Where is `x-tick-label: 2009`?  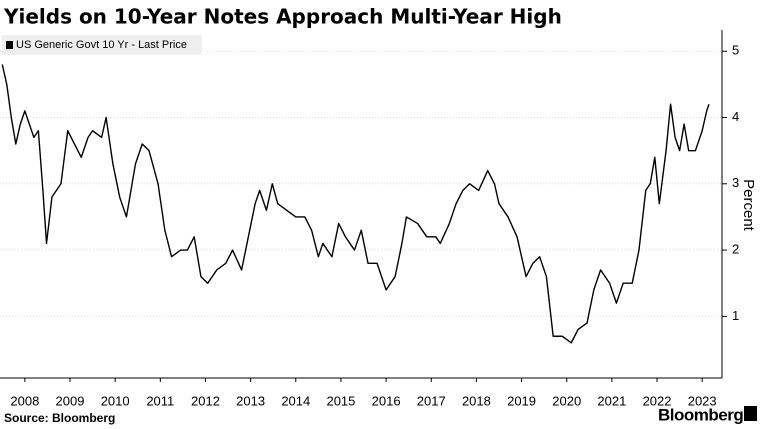
x-tick-label: 2009 is located at coordinates (70, 400).